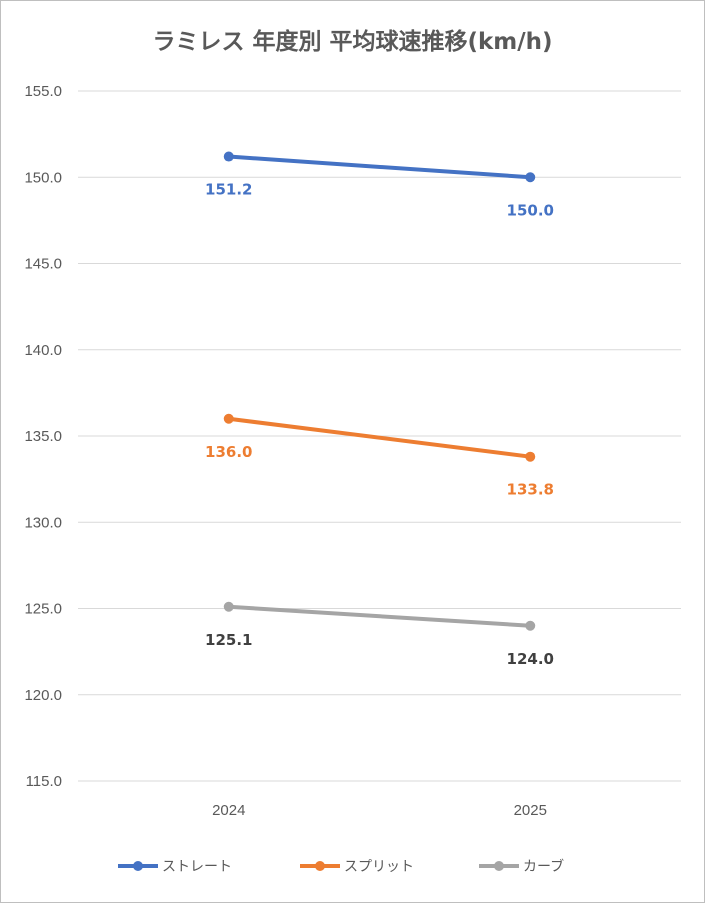 The image size is (705, 903). Describe the element at coordinates (530, 210) in the screenshot. I see `data-label-0-1: 150.0` at that location.